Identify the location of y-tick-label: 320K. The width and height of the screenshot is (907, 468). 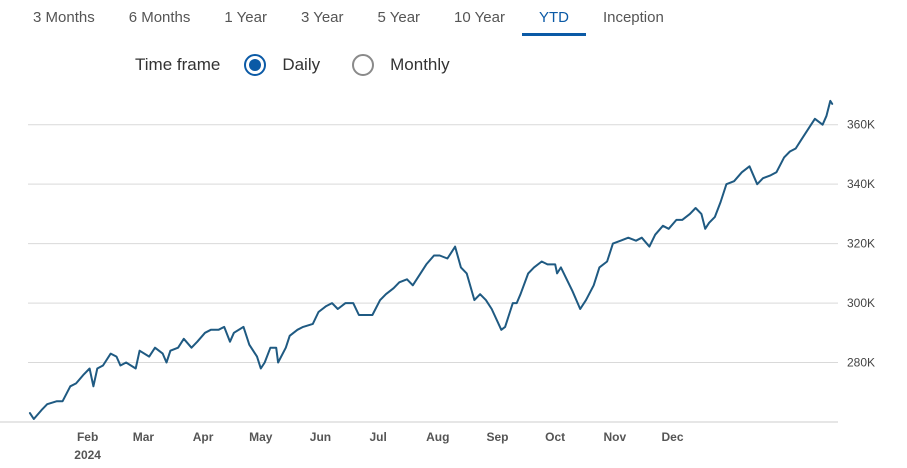
(861, 244).